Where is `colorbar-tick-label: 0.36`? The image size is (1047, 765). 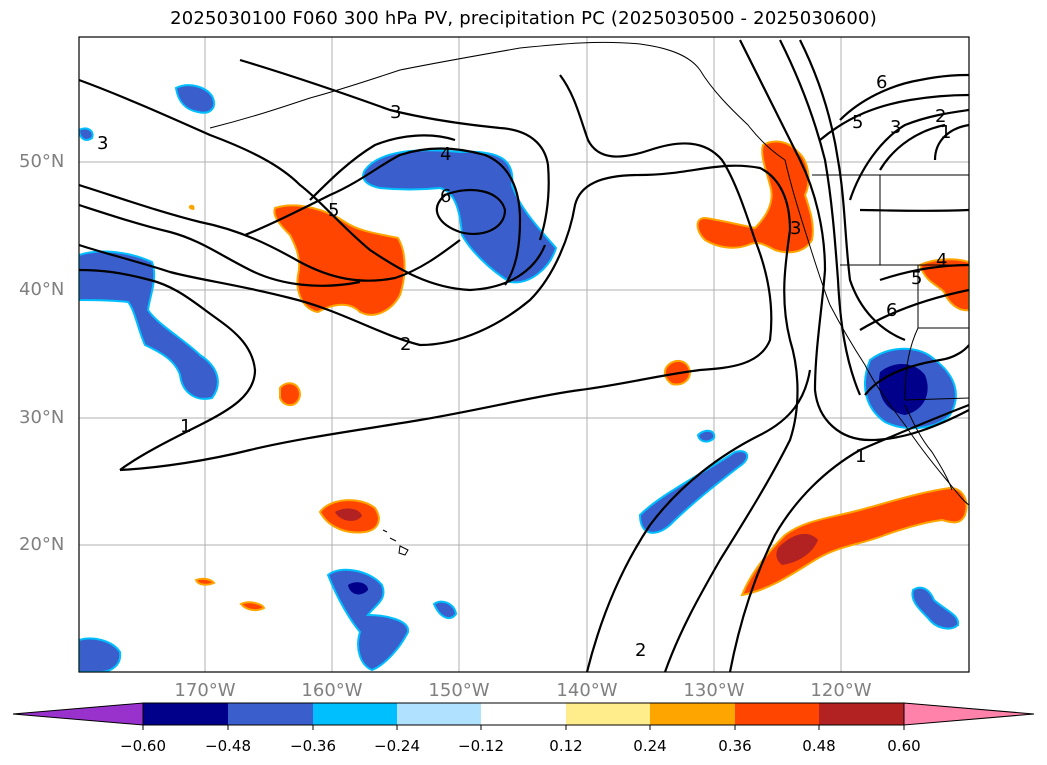
colorbar-tick-label: 0.36 is located at coordinates (735, 746).